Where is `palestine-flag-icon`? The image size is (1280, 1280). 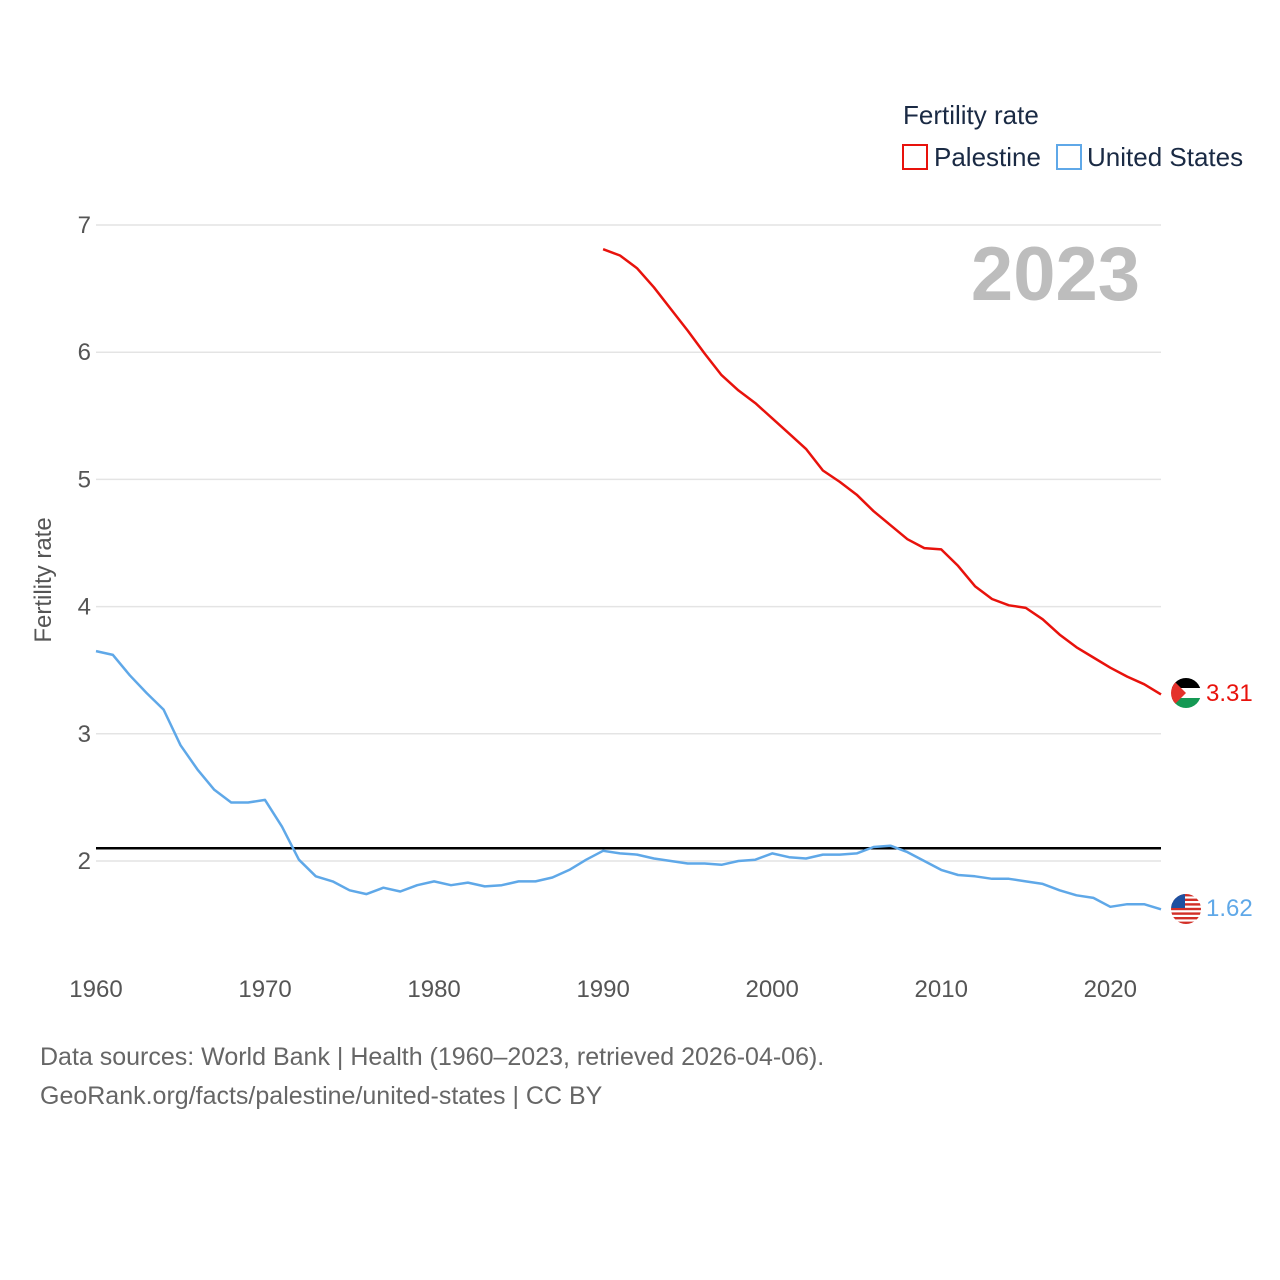
palestine-flag-icon is located at coordinates (1186, 693).